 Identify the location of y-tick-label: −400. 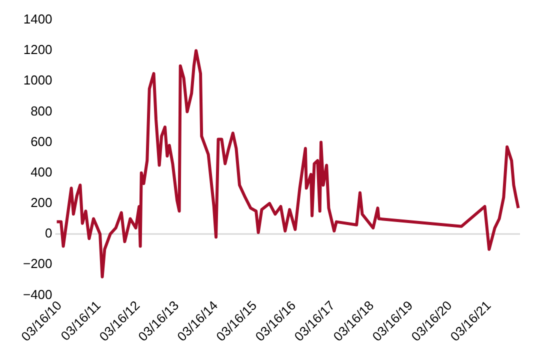
(37, 294).